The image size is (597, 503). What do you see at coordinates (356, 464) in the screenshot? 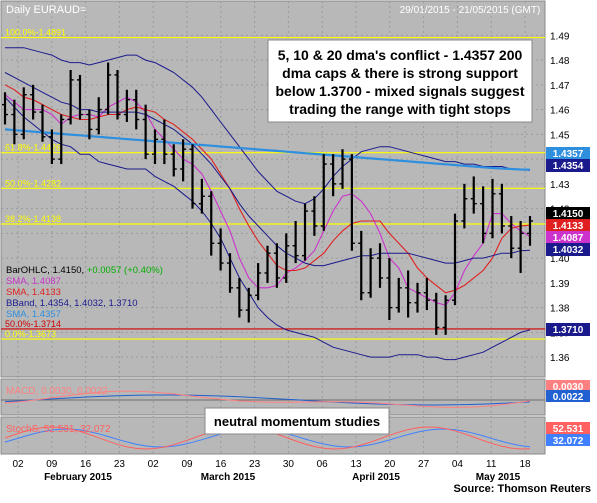
I see `x-tick-label: 13` at bounding box center [356, 464].